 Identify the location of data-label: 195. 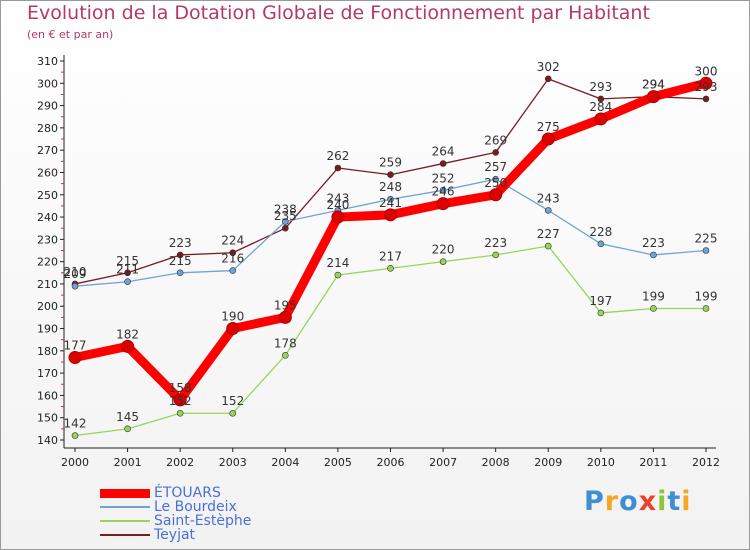
(285, 305).